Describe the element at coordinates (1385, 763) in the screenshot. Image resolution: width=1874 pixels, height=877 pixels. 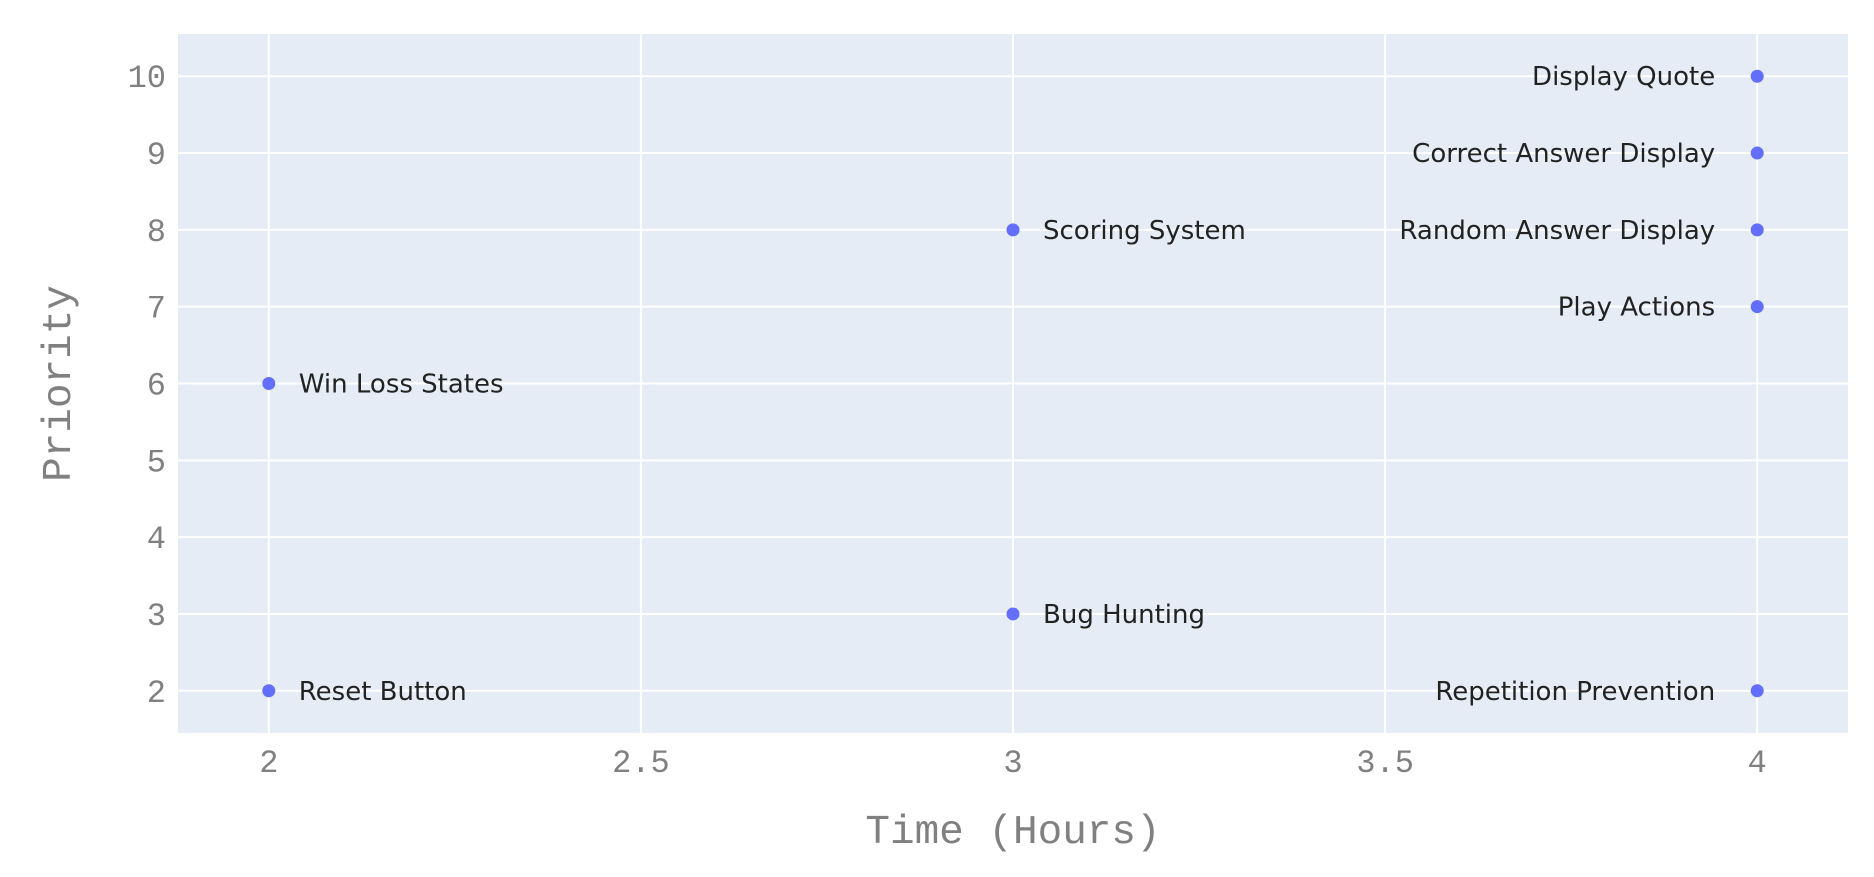
I see `x-tick-label: 3.5` at that location.